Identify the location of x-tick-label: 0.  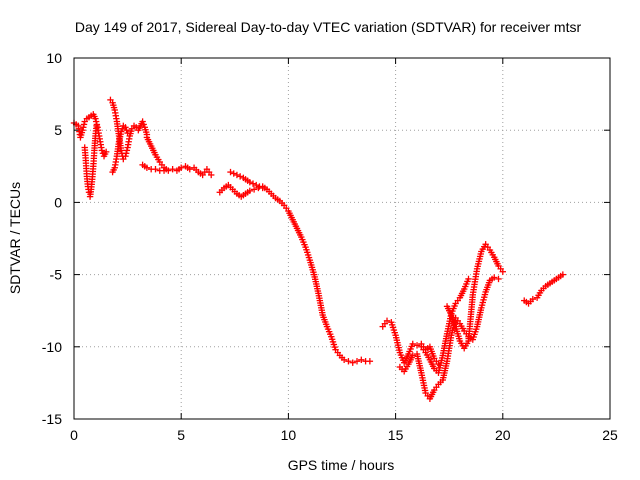
(74, 435).